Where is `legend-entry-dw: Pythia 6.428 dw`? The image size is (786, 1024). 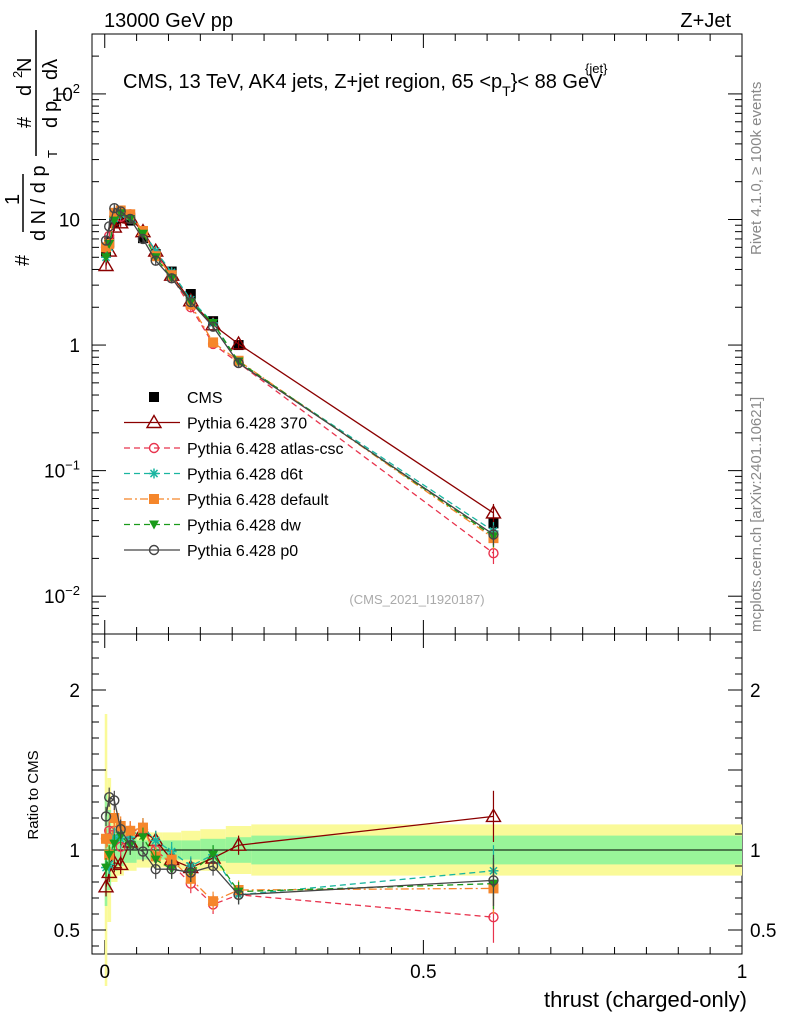 legend-entry-dw: Pythia 6.428 dw is located at coordinates (212, 526).